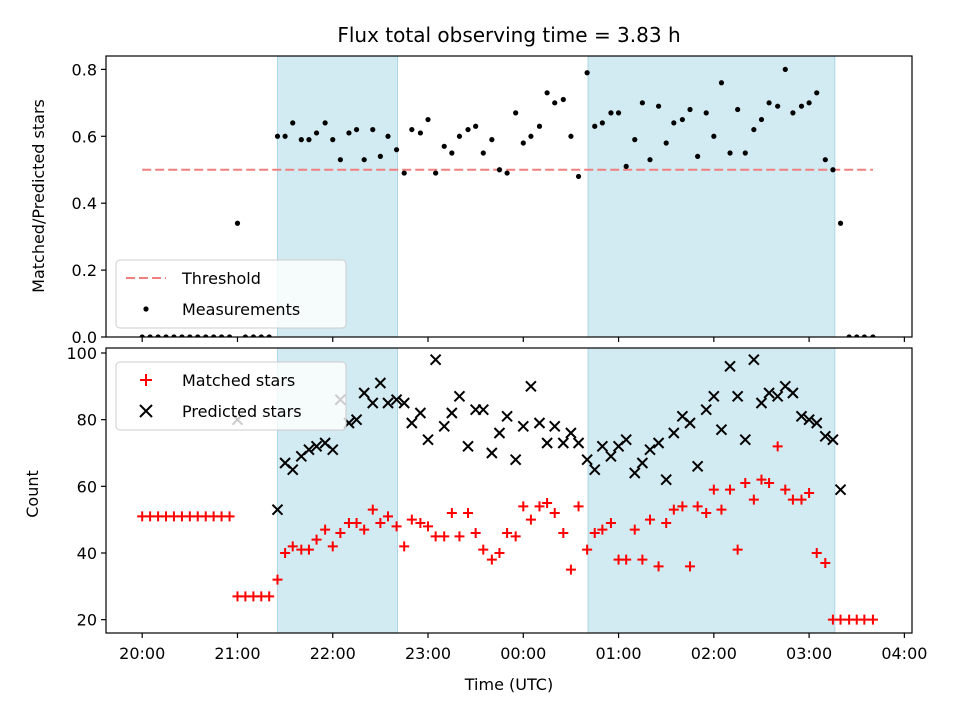  I want to click on bottom-legend-label: Predicted stars, so click(242, 411).